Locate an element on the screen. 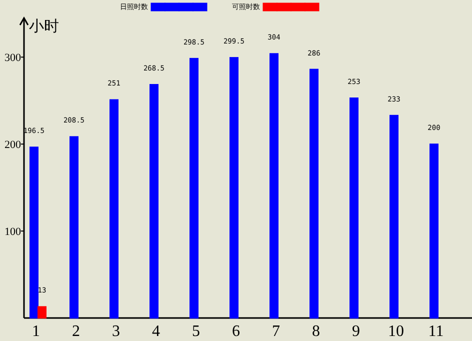 The width and height of the screenshot is (472, 341). x-tick-label: 6 is located at coordinates (236, 331).